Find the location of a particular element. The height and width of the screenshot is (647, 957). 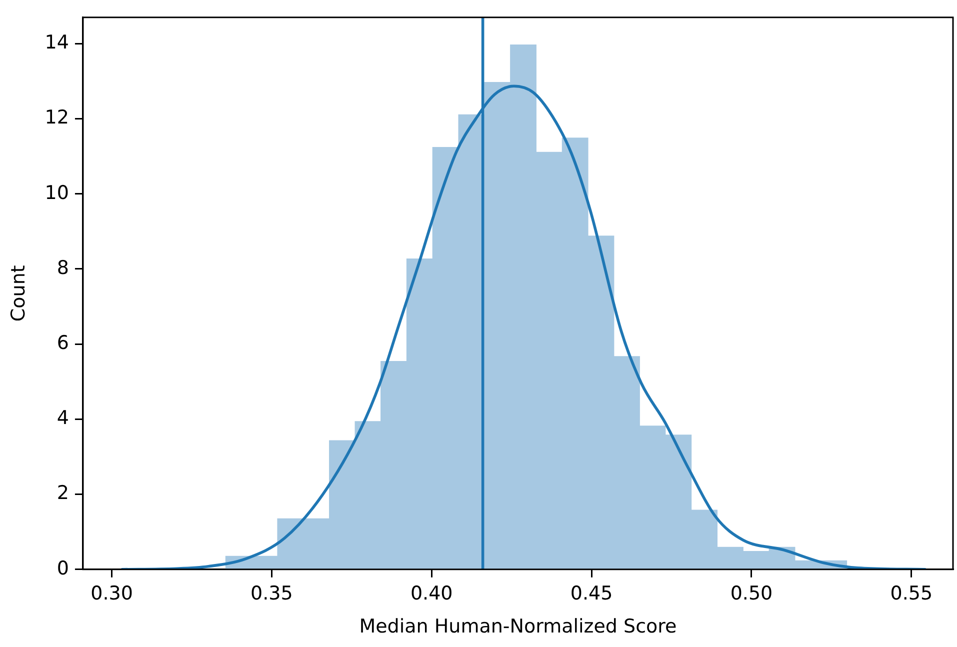

x-tick-label: 0.35 is located at coordinates (271, 593).